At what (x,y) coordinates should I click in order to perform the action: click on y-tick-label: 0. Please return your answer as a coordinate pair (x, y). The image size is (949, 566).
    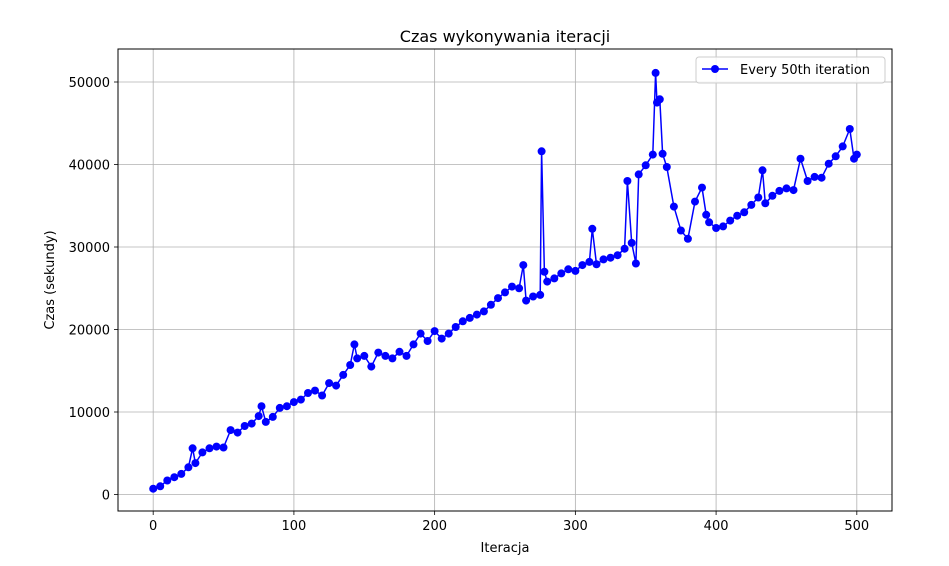
    Looking at the image, I should click on (106, 496).